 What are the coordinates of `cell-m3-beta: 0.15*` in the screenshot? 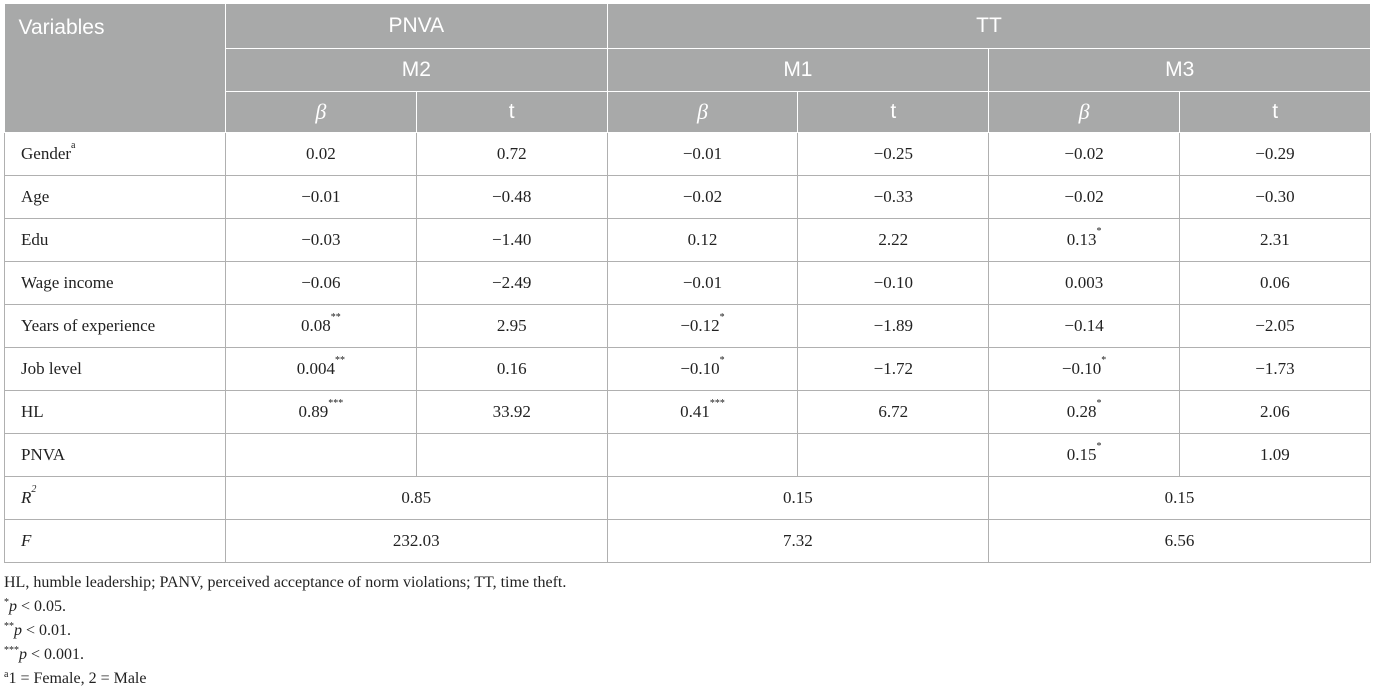 It's located at (1084, 455).